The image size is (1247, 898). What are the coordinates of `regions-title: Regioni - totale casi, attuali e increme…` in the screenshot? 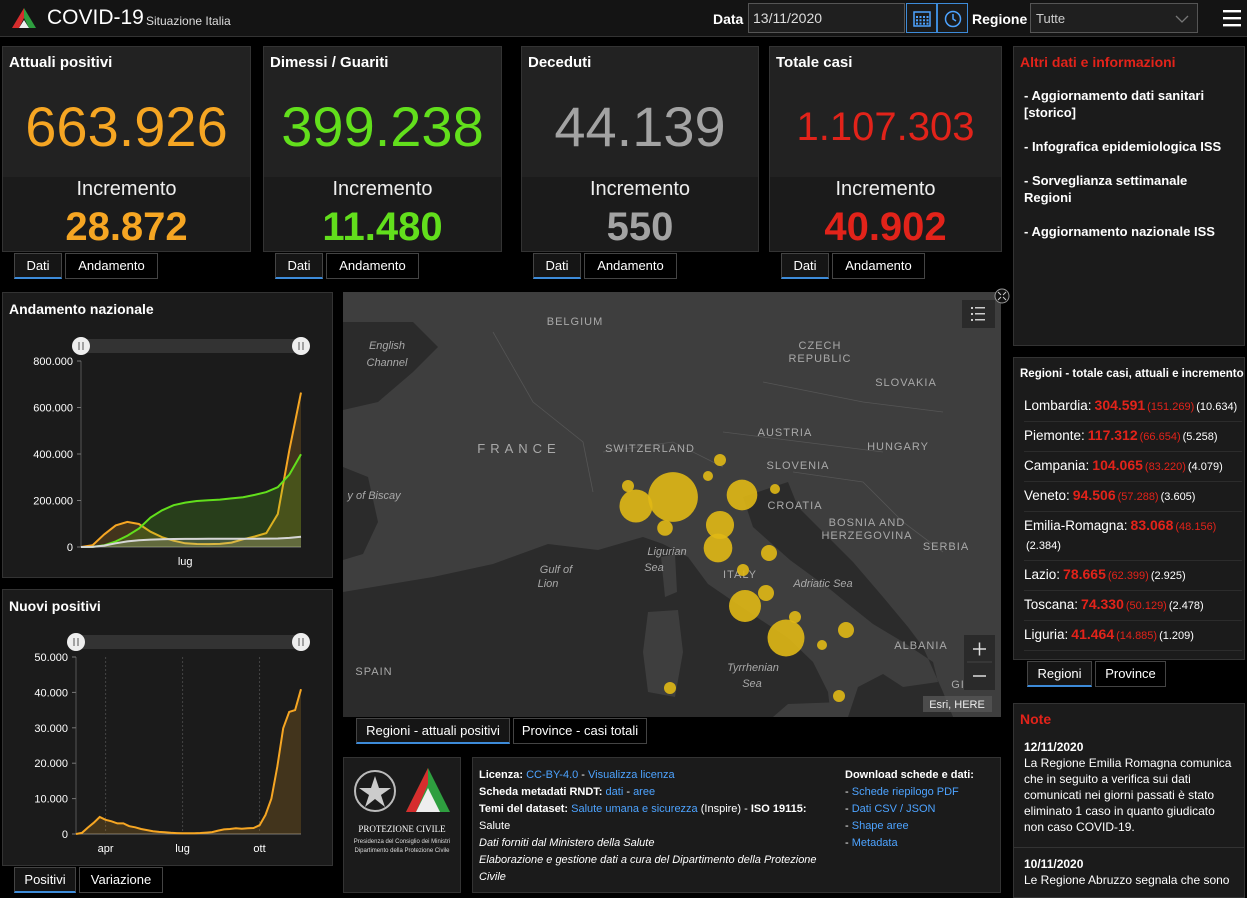 It's located at (1132, 374).